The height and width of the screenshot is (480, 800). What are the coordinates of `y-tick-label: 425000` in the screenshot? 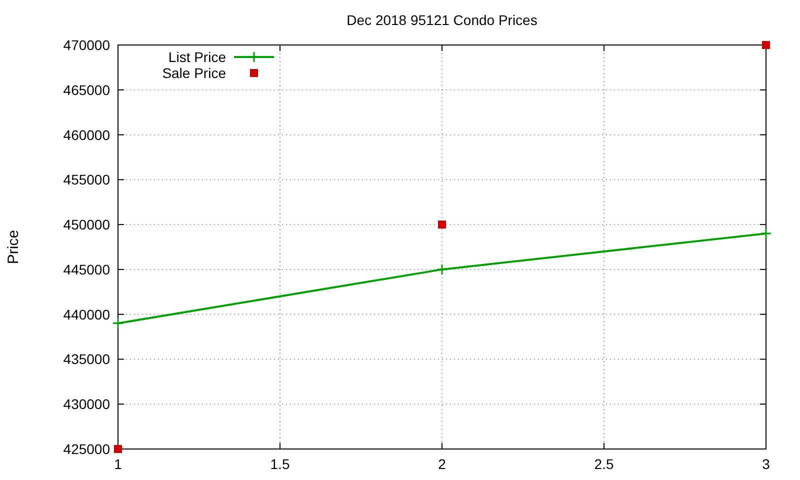 It's located at (86, 449).